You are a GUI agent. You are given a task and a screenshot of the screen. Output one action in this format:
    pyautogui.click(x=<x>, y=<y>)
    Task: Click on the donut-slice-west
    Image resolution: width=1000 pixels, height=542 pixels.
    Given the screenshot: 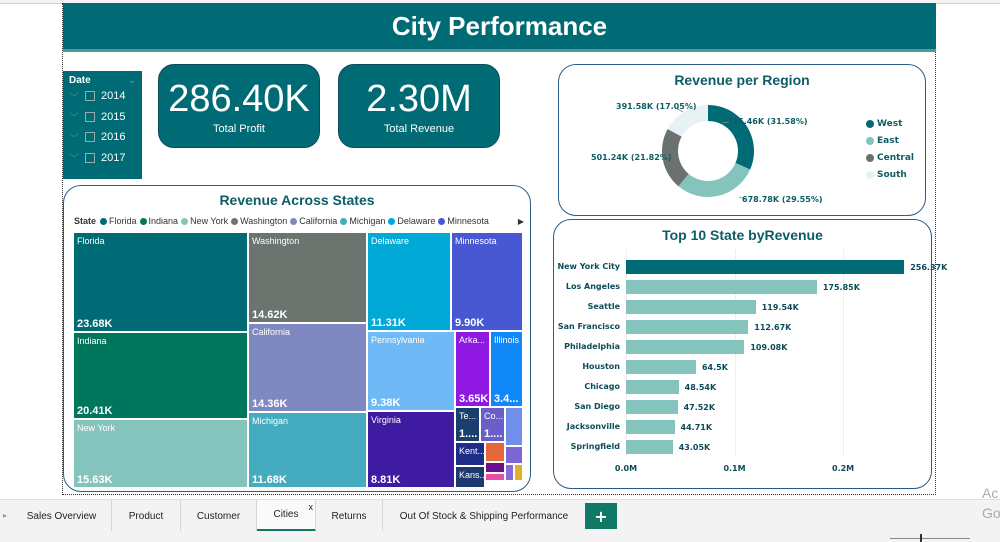 What is the action you would take?
    pyautogui.click(x=731, y=137)
    